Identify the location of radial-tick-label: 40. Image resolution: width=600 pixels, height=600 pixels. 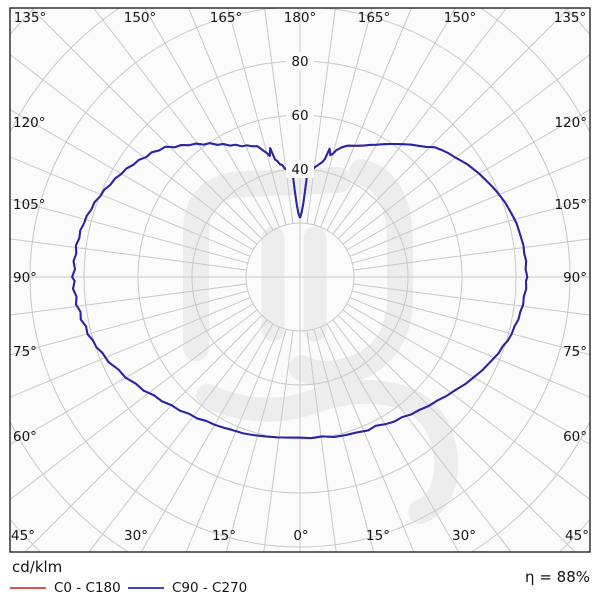
(299, 170).